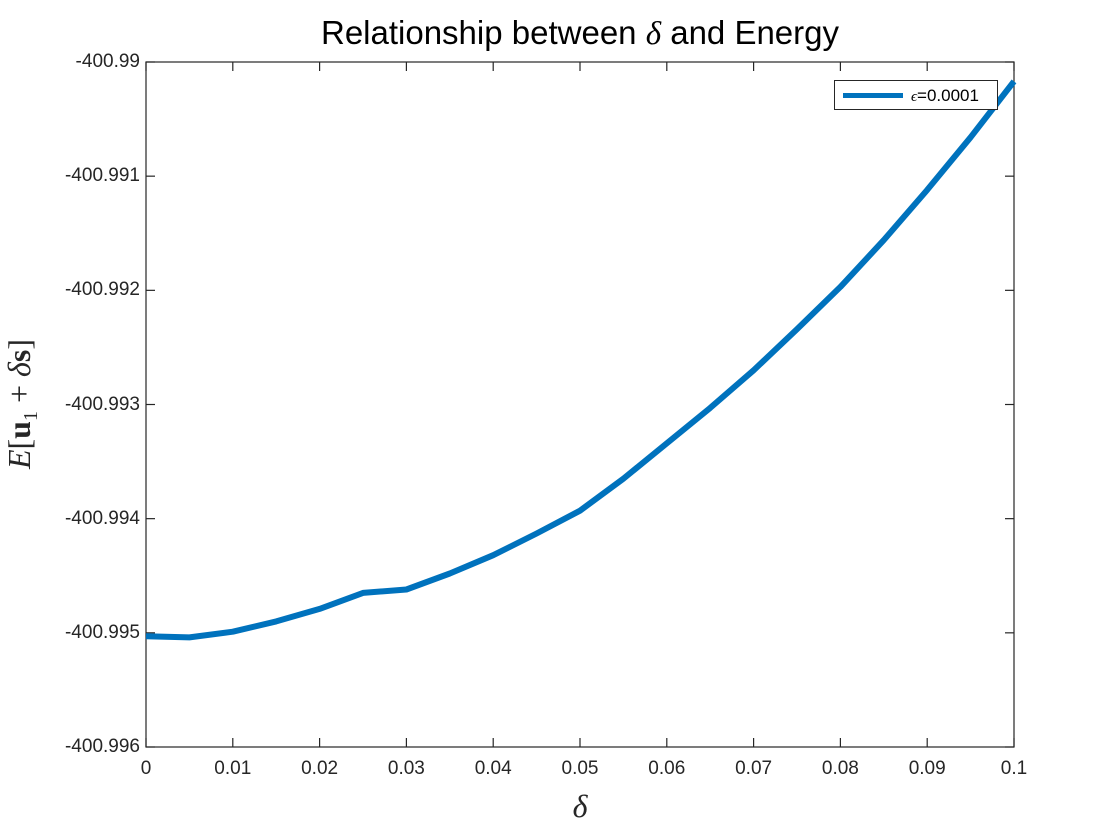  I want to click on x-tick-label: 0.08, so click(840, 768).